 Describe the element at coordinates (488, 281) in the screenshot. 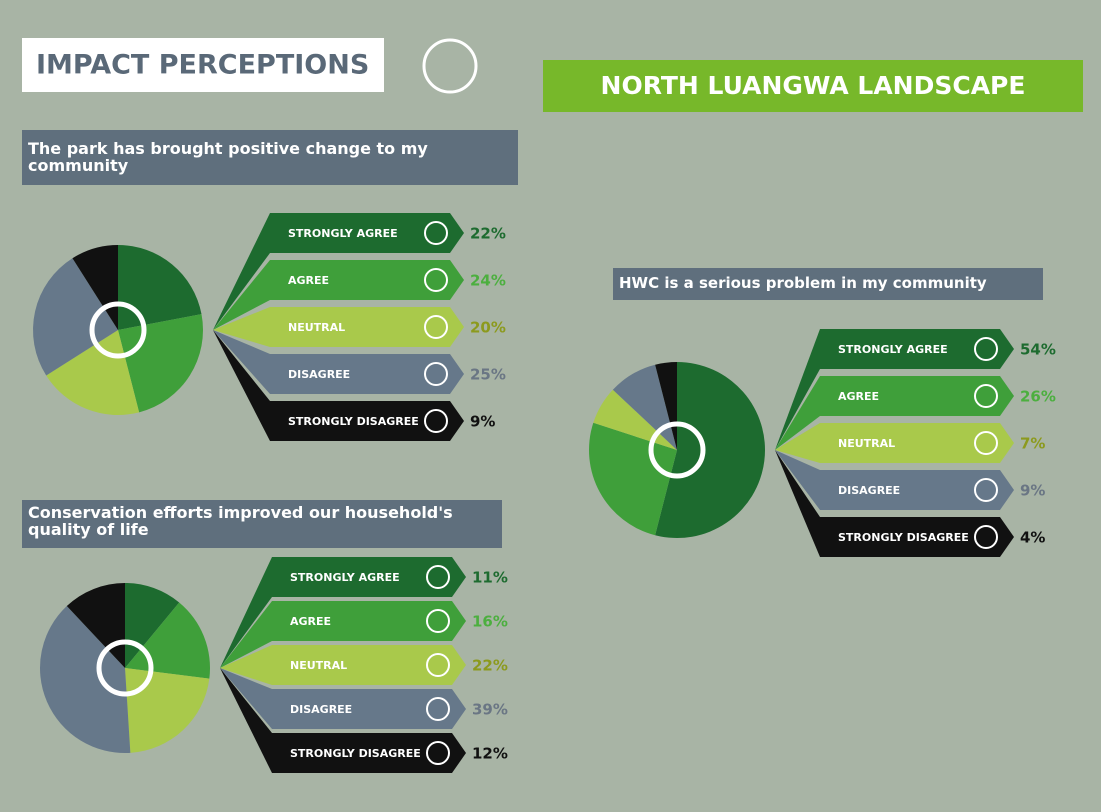

I see `value-label: 24%` at that location.